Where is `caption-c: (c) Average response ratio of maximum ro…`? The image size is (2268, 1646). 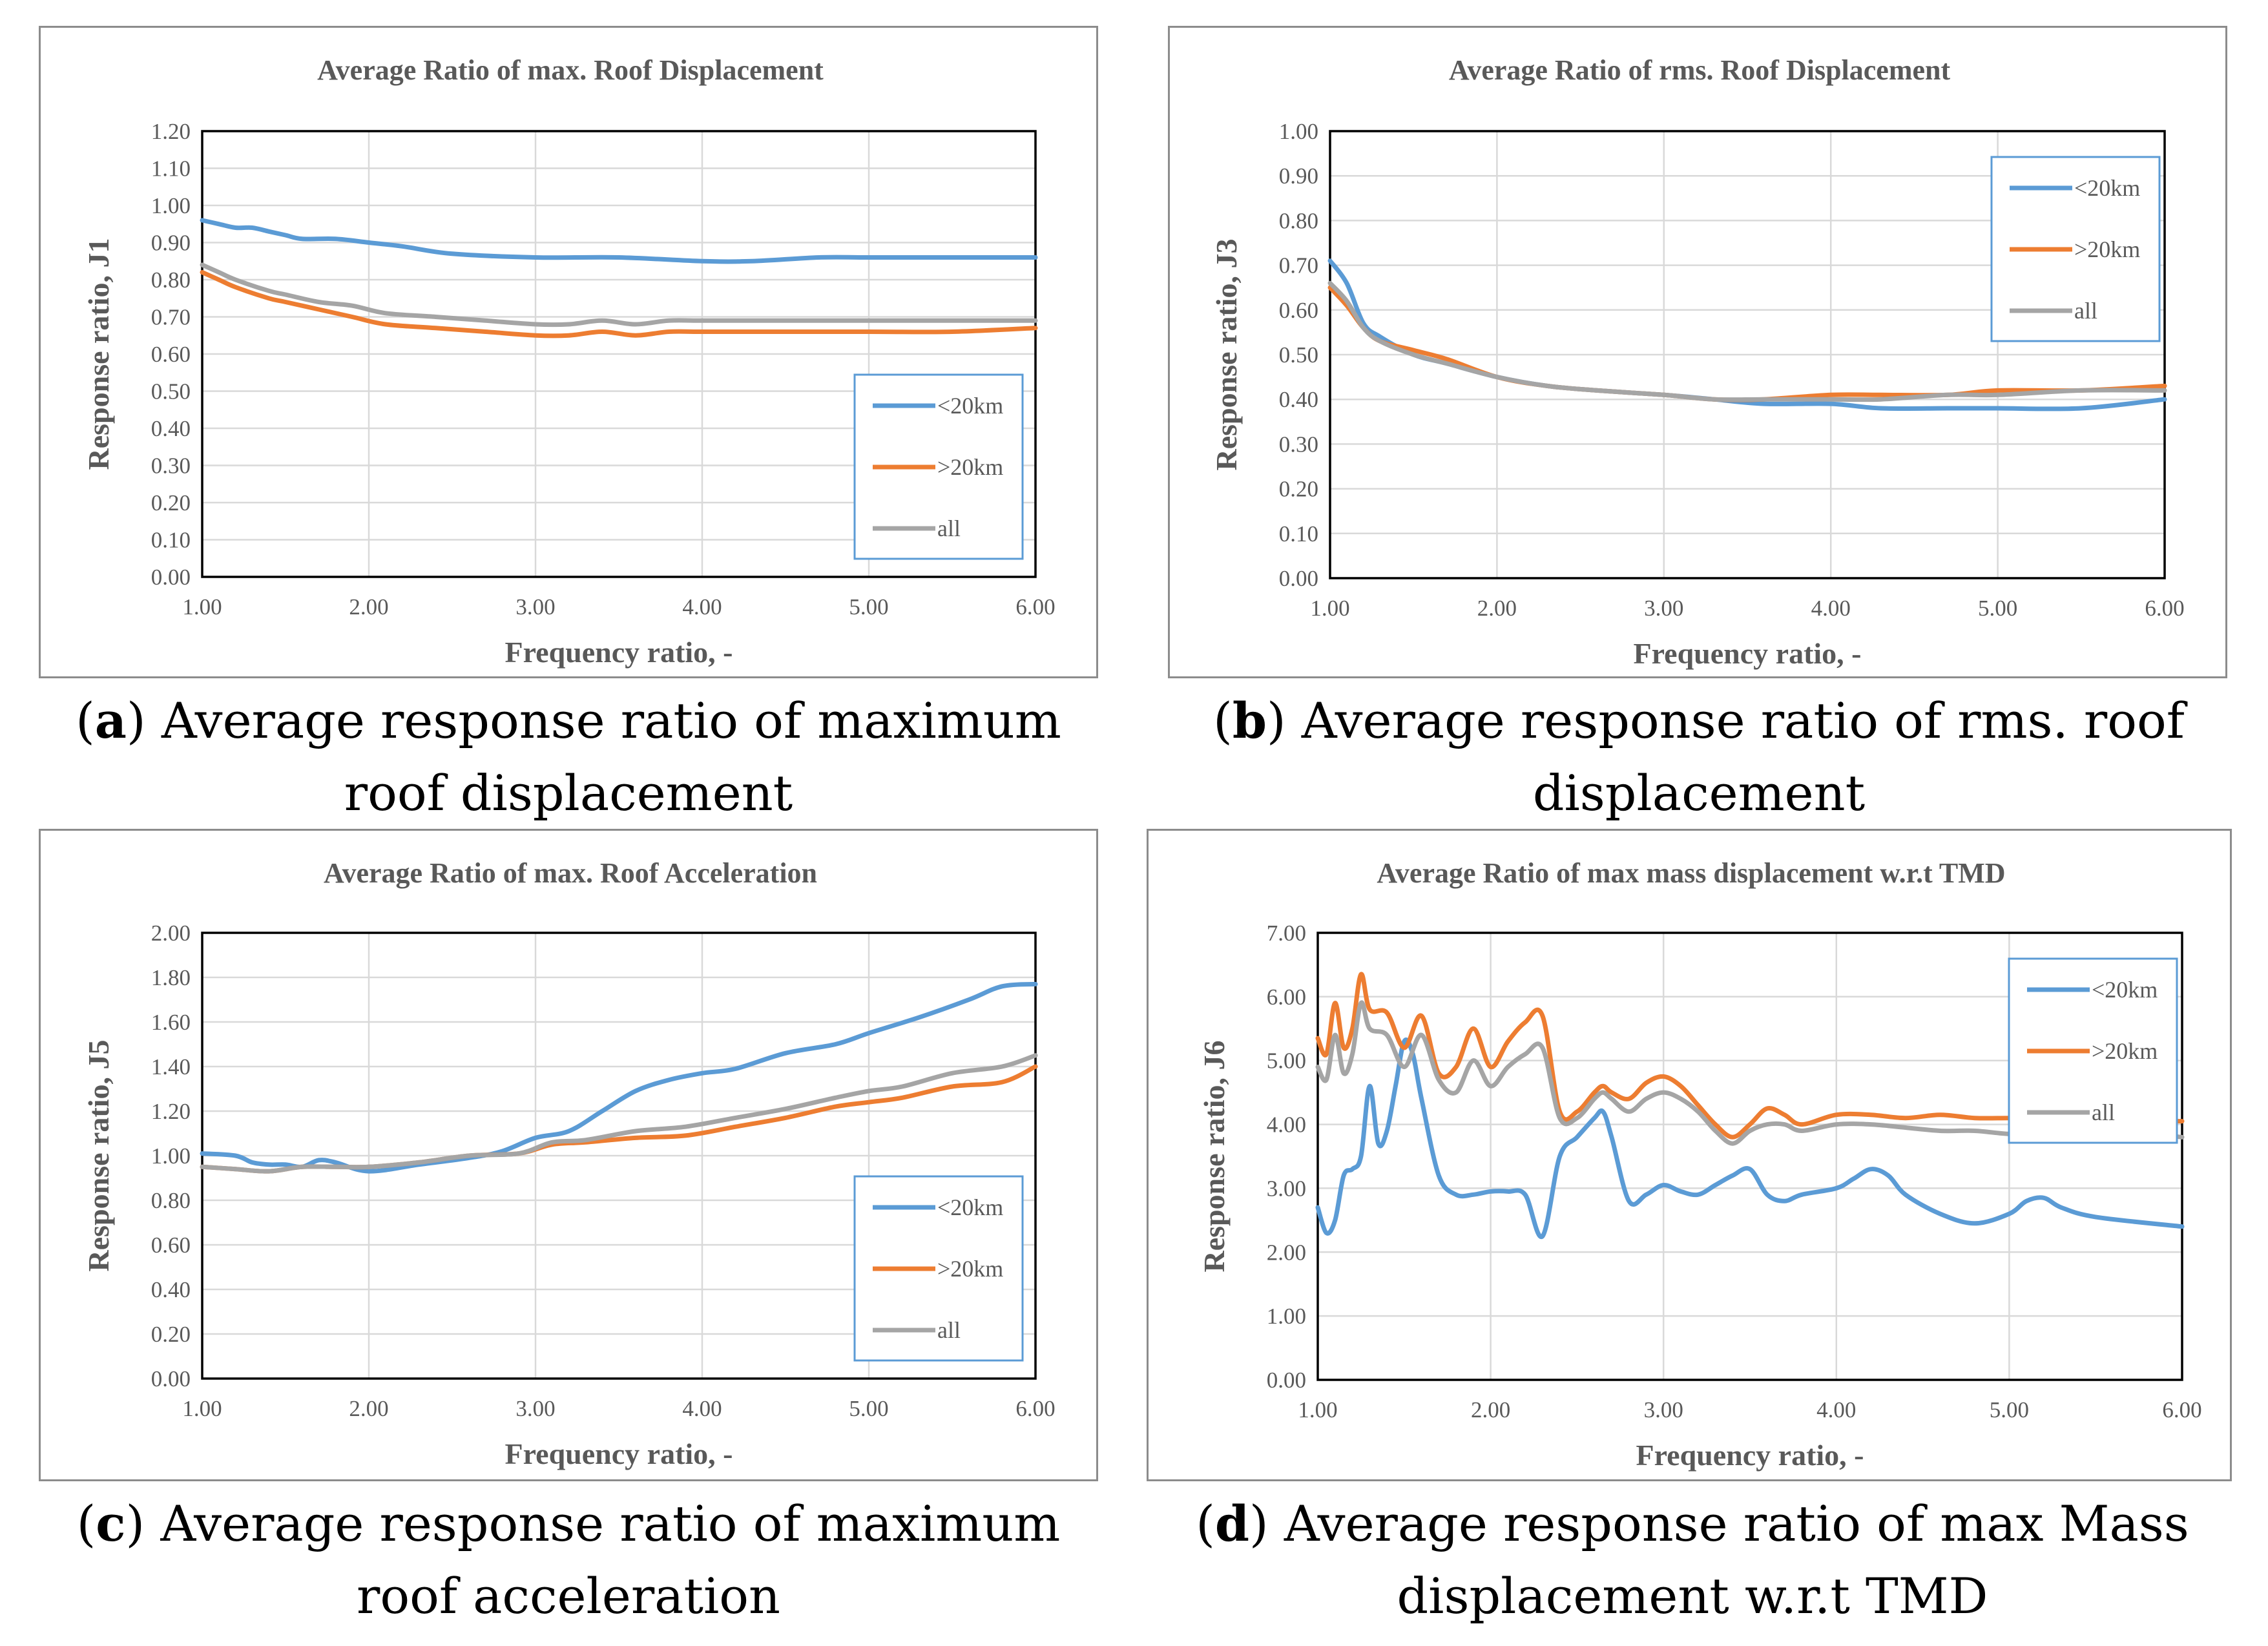
caption-c: (c) Average response ratio of maximum ro… is located at coordinates (568, 1560).